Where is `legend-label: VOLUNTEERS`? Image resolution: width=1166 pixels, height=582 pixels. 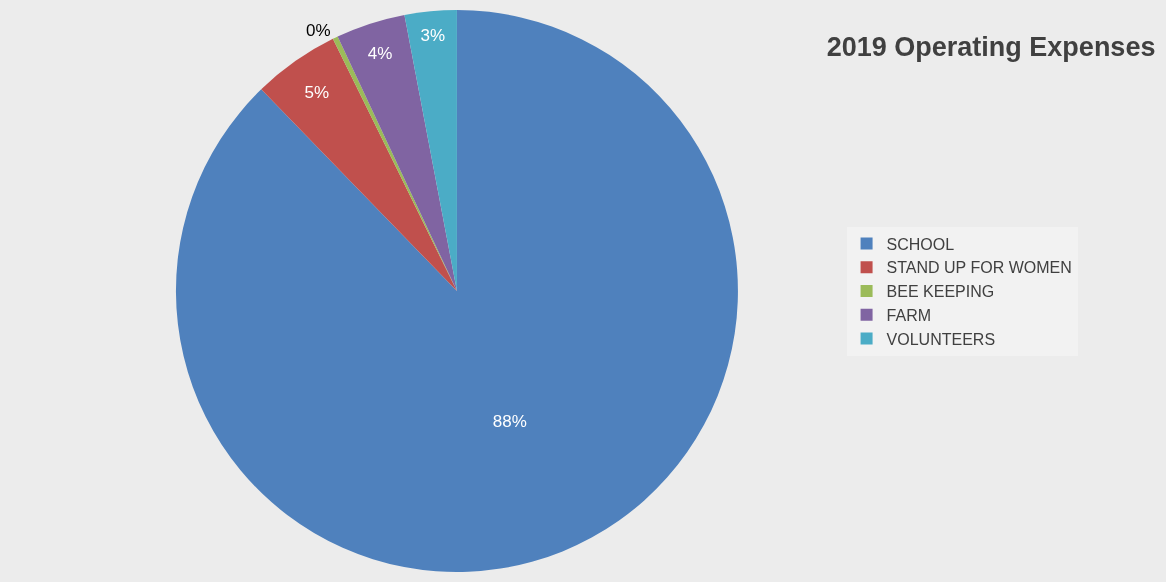
legend-label: VOLUNTEERS is located at coordinates (941, 339).